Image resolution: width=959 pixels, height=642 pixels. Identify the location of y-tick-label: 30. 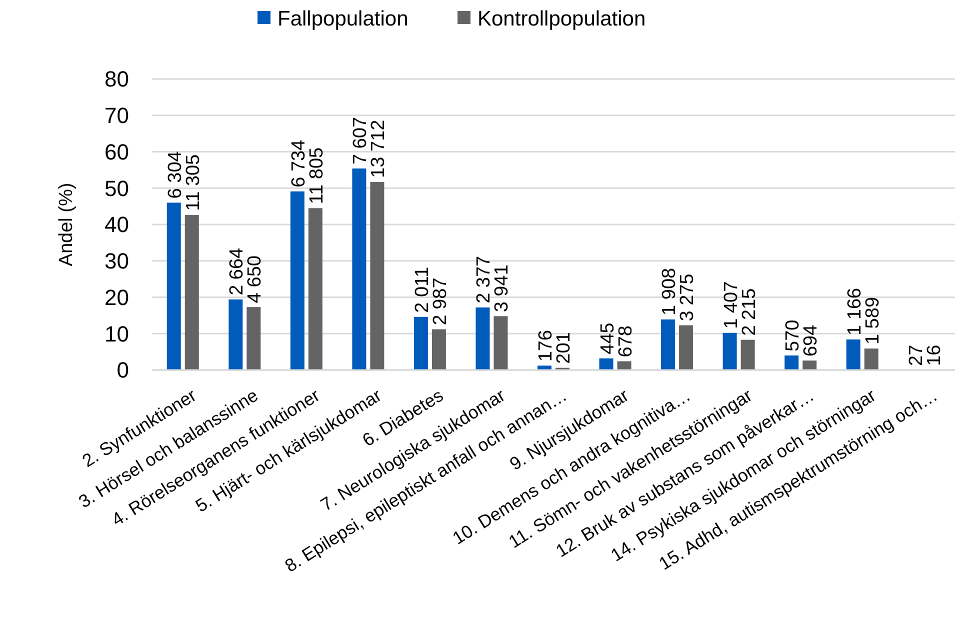
(116, 261).